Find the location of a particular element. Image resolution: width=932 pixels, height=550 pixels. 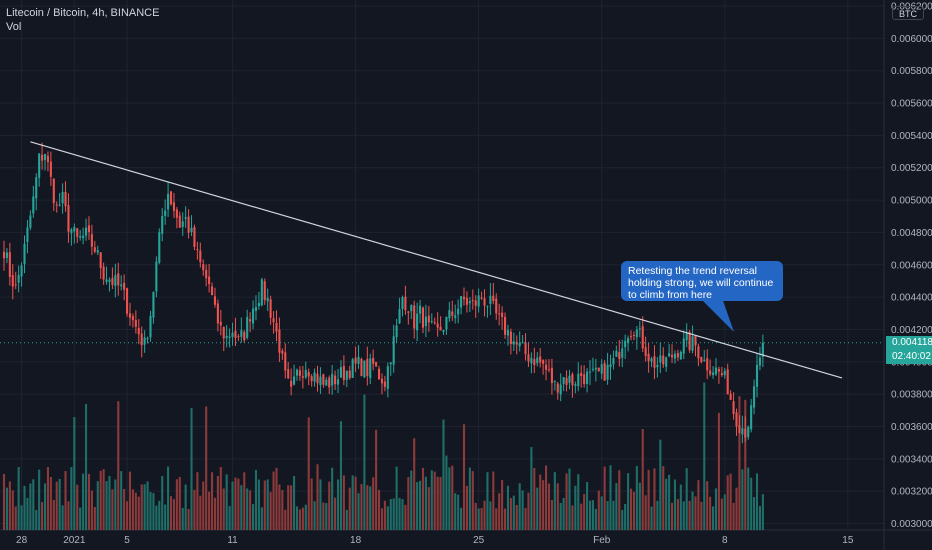

price-tick-label: 0.004800 is located at coordinates (911, 233).